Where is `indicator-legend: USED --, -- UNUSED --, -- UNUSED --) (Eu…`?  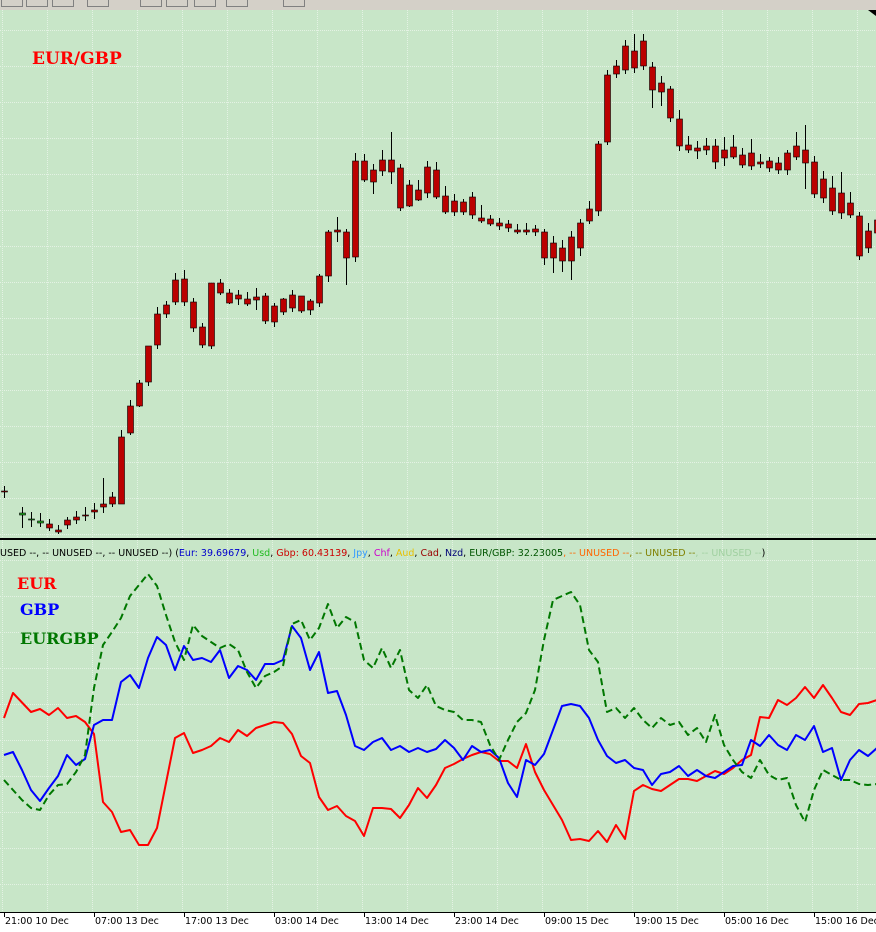 indicator-legend: USED --, -- UNUSED --, -- UNUSED --) (Eu… is located at coordinates (382, 553).